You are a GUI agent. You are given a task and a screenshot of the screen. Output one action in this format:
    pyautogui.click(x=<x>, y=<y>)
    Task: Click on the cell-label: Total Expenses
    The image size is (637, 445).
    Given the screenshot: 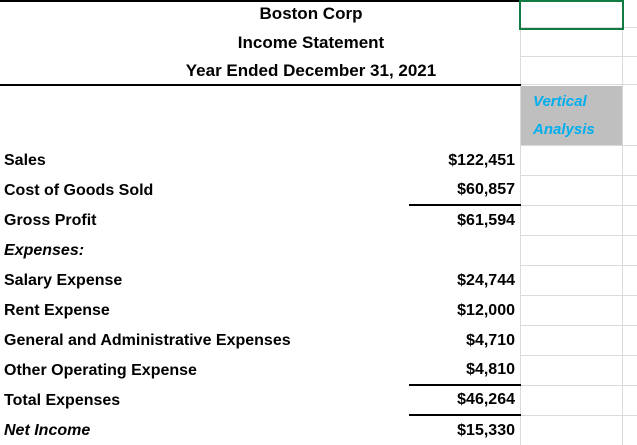 What is the action you would take?
    pyautogui.click(x=62, y=400)
    